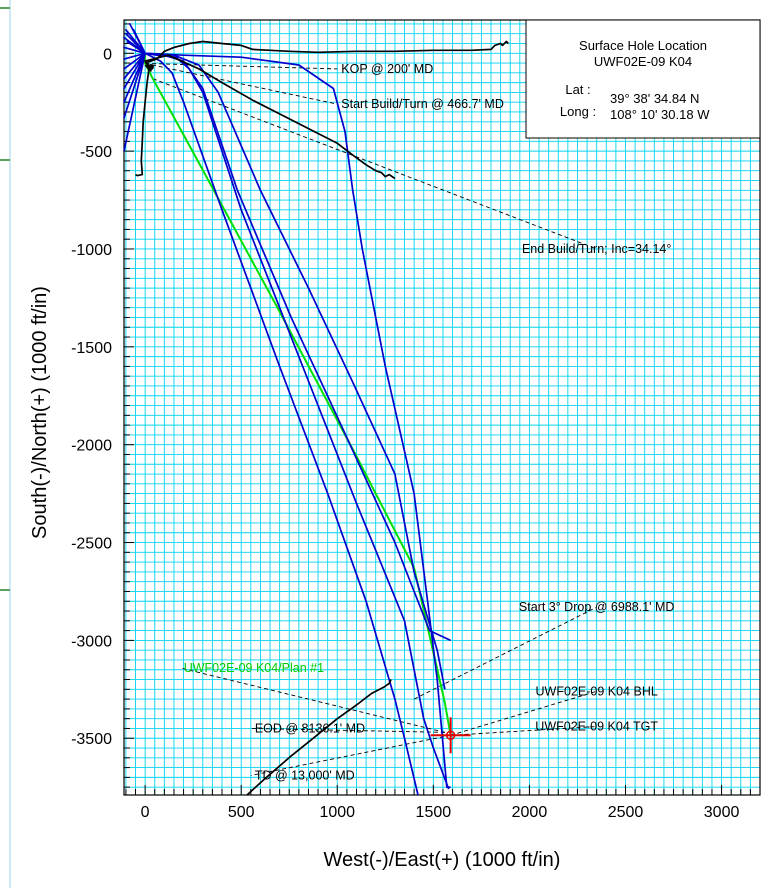  I want to click on annotation-label: EOD @ 8136.1' MD, so click(310, 728).